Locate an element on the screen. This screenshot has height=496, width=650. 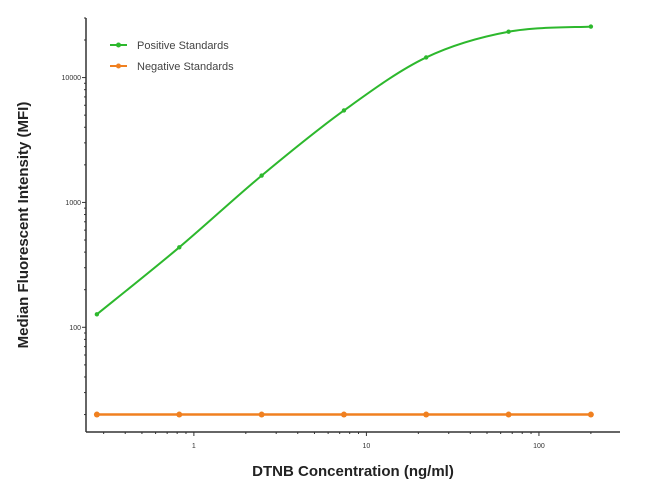
legend-label-negative: Negative Standards is located at coordinates (185, 67).